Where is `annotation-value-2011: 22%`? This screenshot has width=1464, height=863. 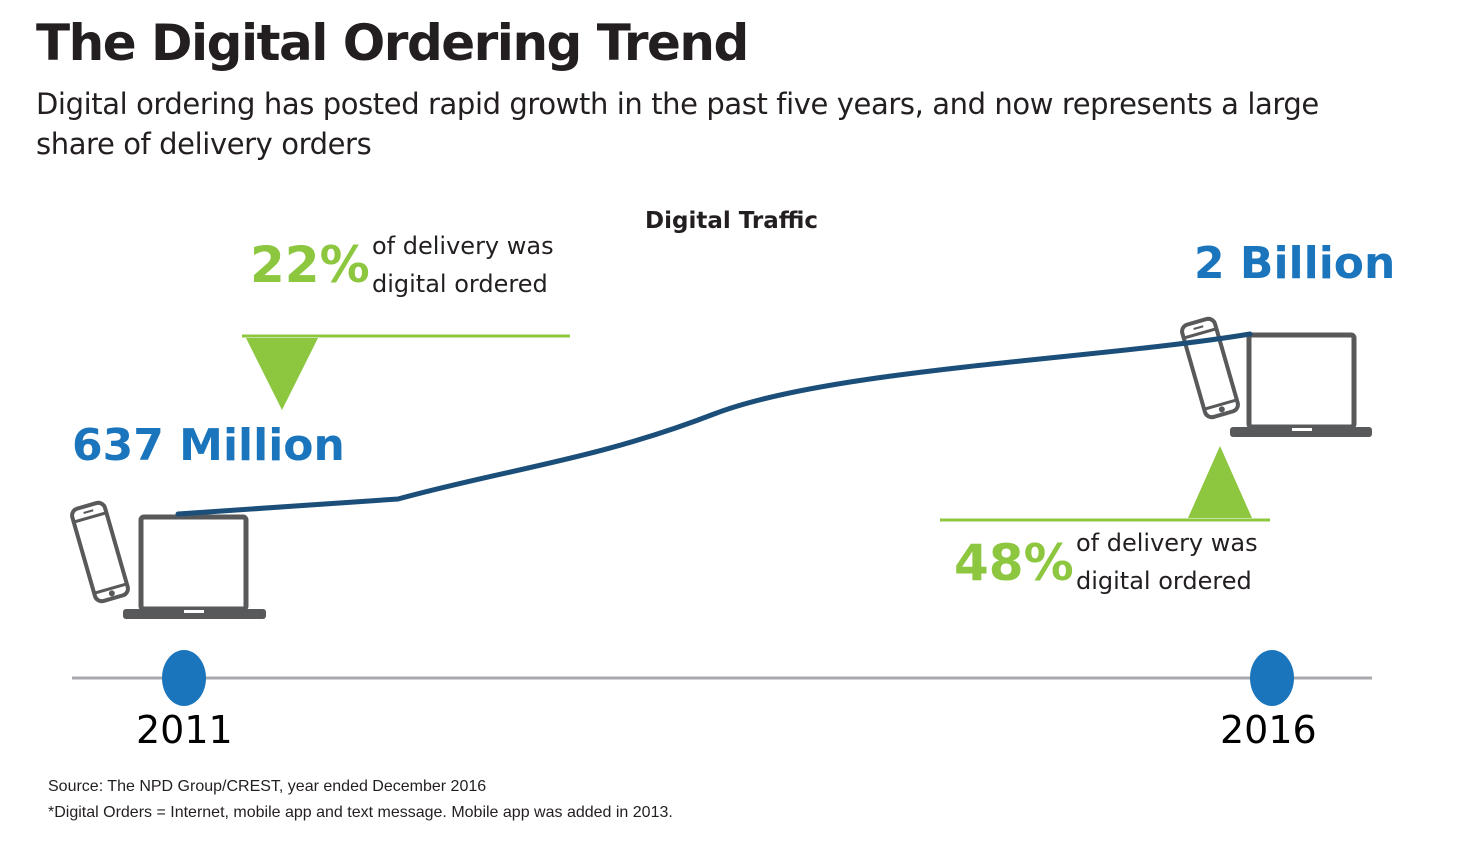
annotation-value-2011: 22% is located at coordinates (310, 265).